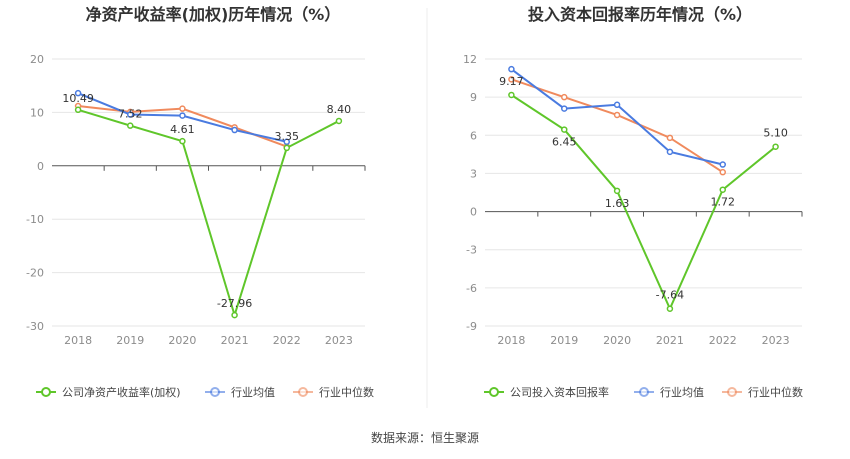 This screenshot has width=850, height=459. Describe the element at coordinates (473, 212) in the screenshot. I see `roic-y-tick-label: 0` at that location.